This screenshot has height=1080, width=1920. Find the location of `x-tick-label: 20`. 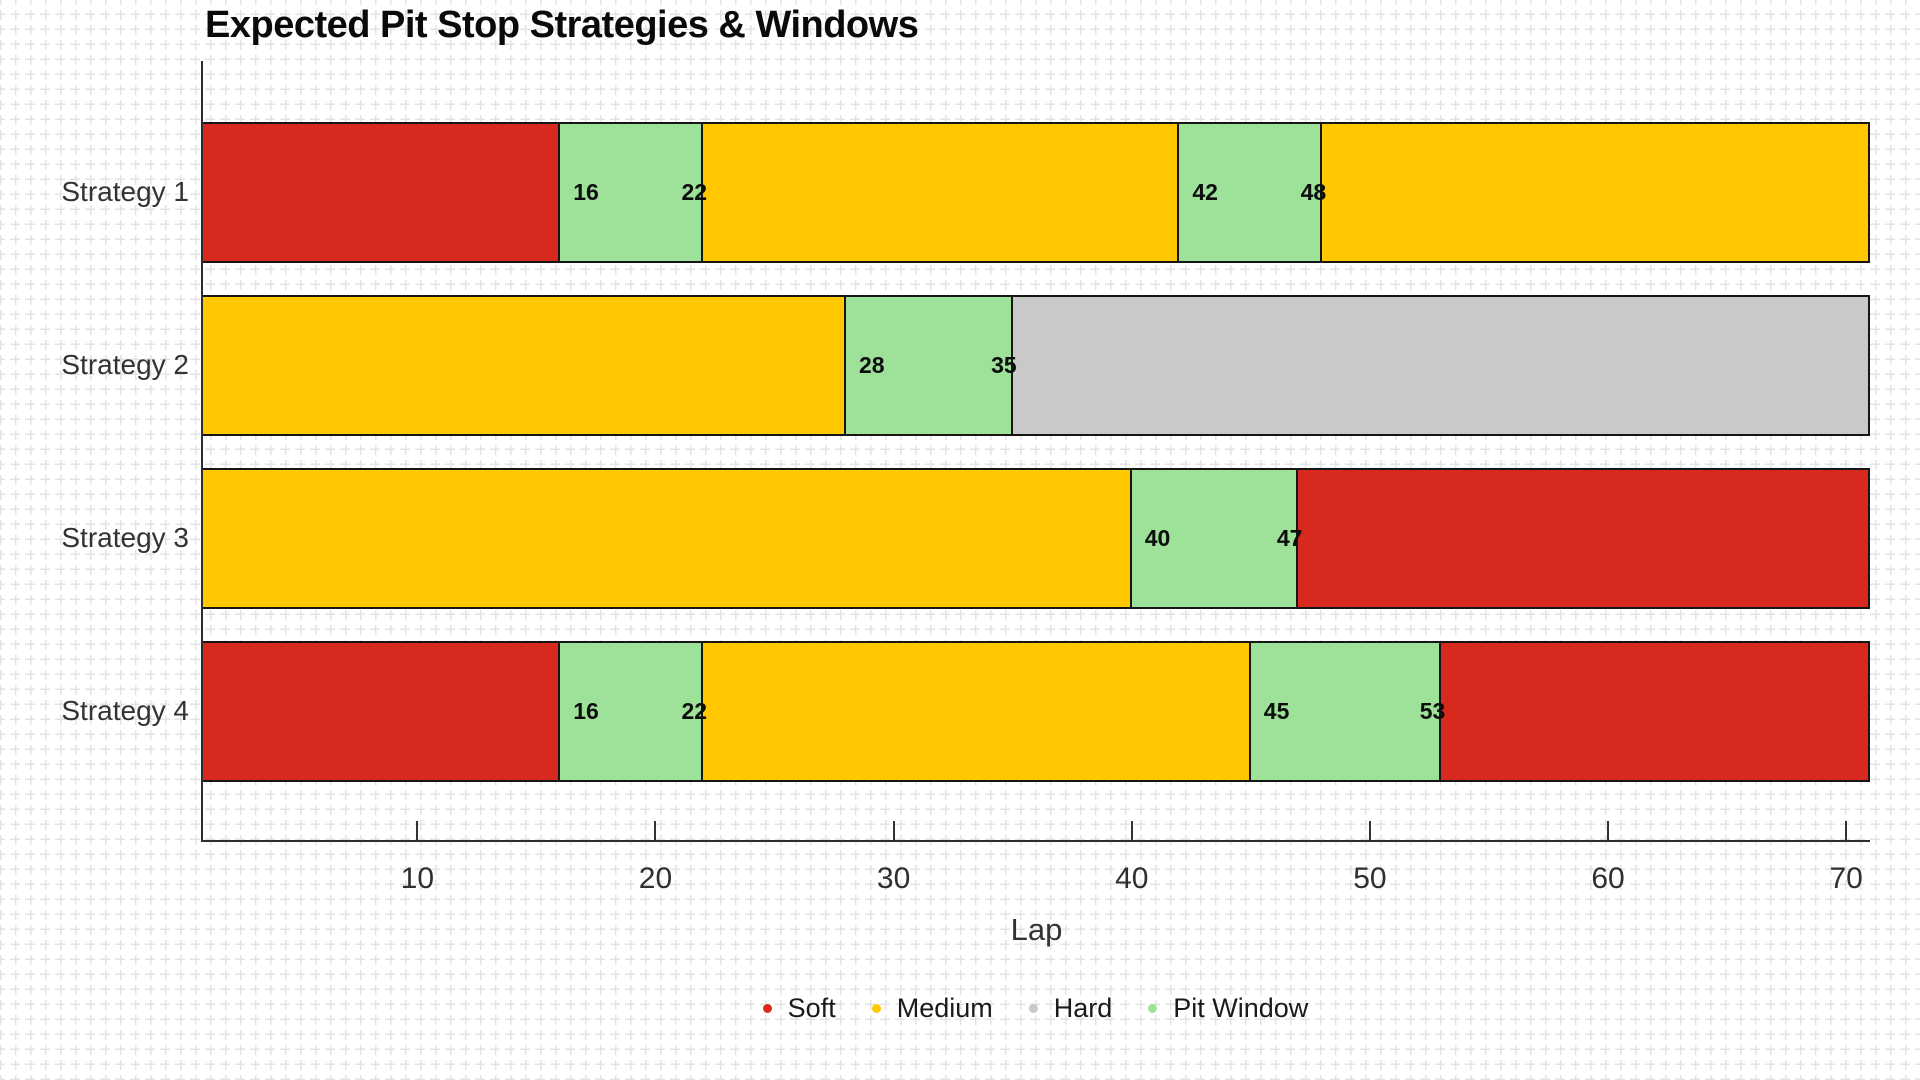

x-tick-label: 20 is located at coordinates (655, 878).